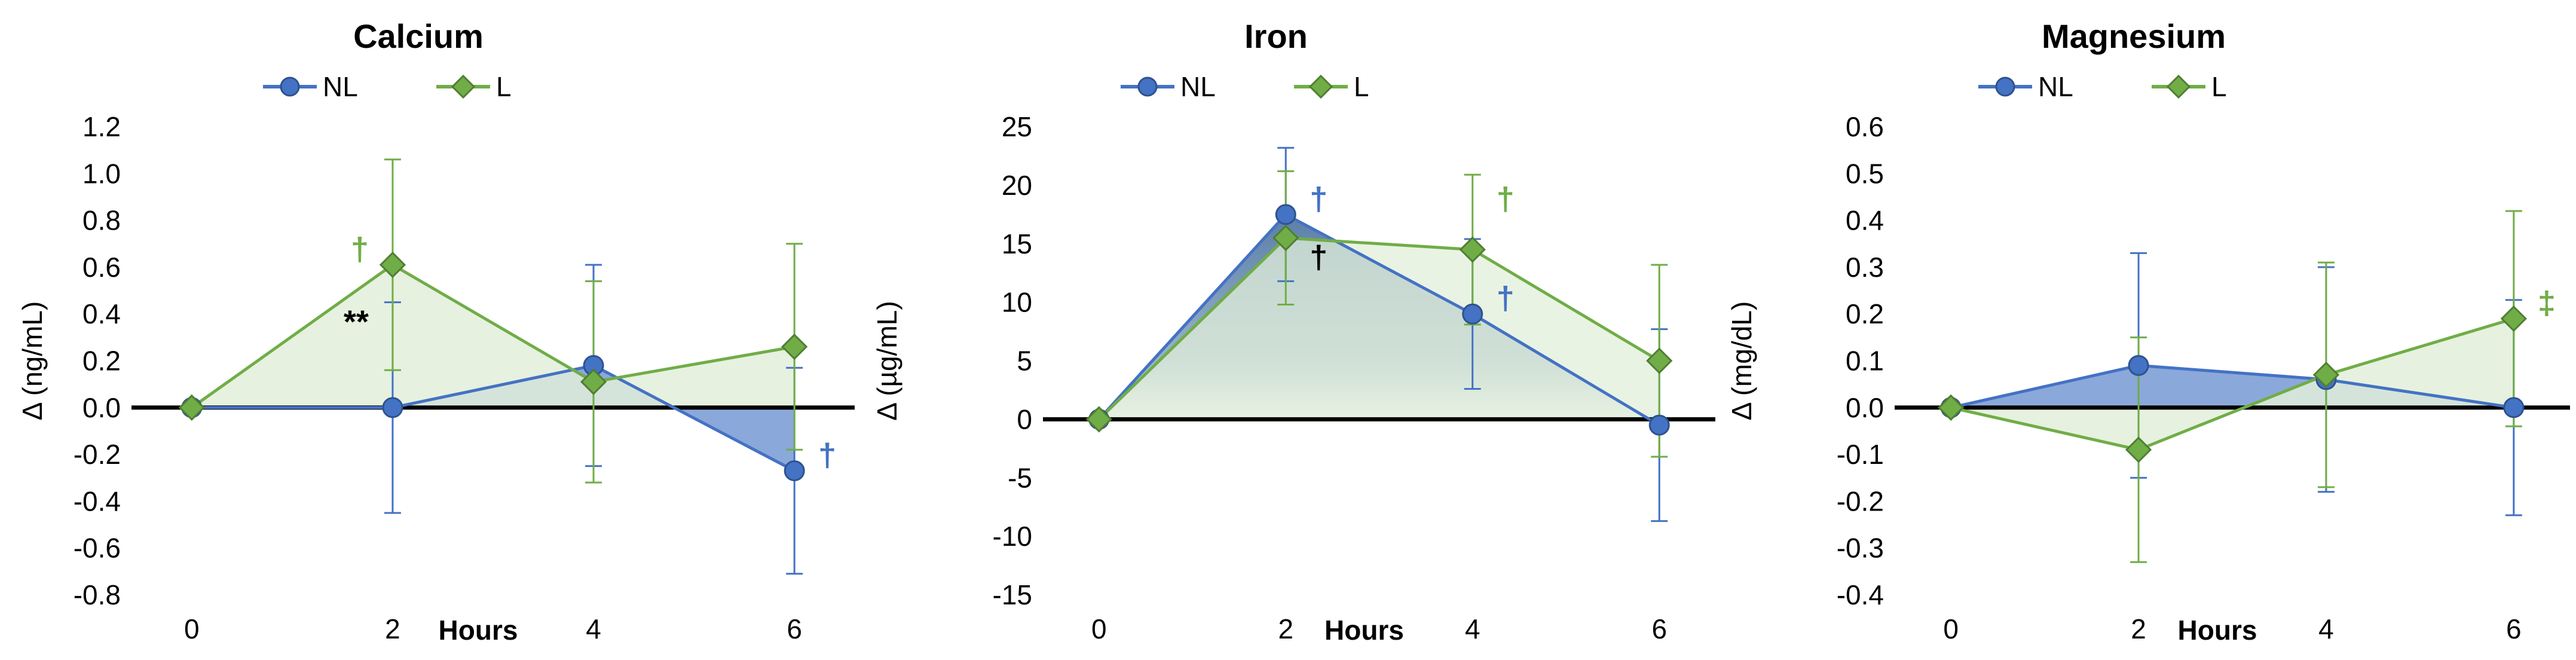 The width and height of the screenshot is (2576, 660). What do you see at coordinates (32, 360) in the screenshot?
I see `y-axis-label: Δ (ng/mL)` at bounding box center [32, 360].